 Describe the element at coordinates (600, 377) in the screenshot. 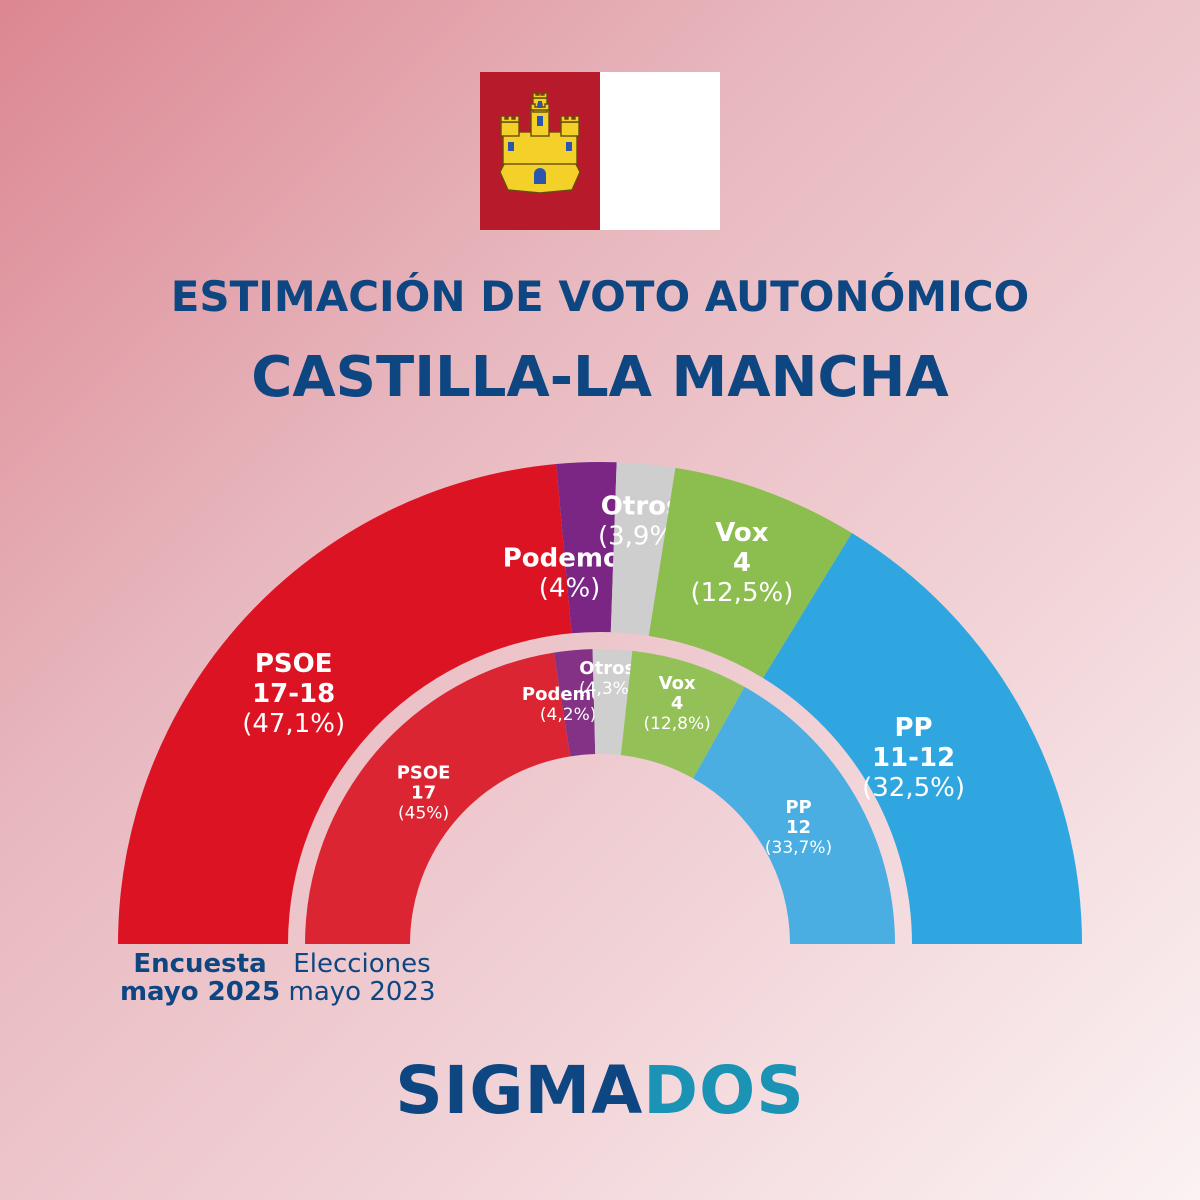

I see `chart-subtitle: CASTILLA-LA MANCHA` at that location.